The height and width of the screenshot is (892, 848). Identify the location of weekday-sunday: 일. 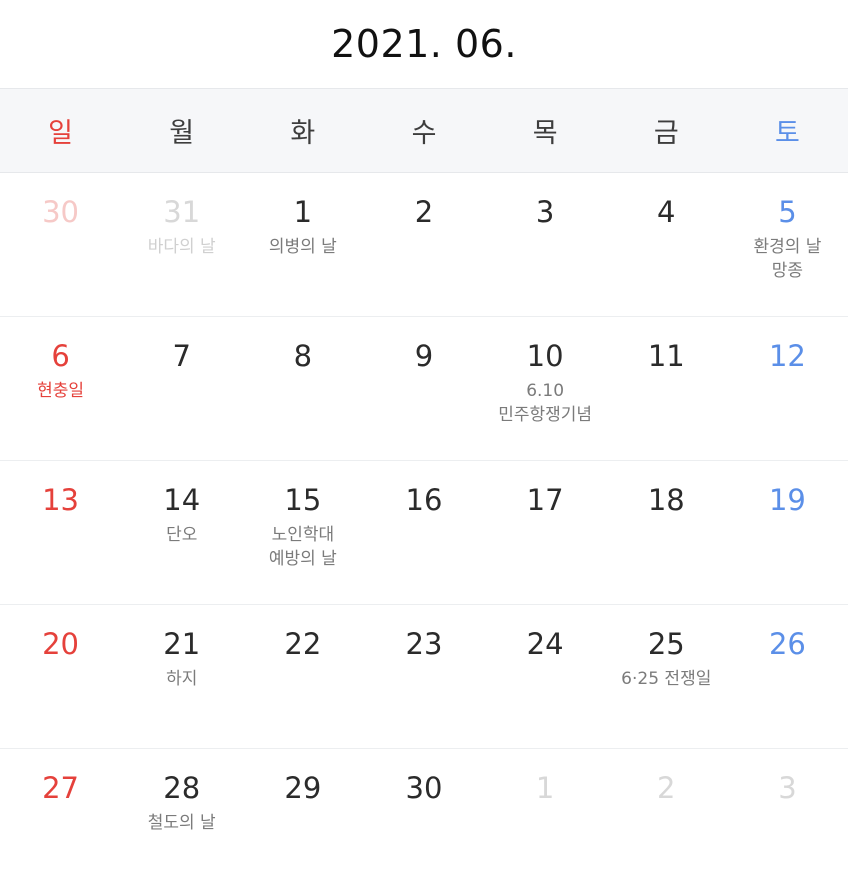
(60, 133).